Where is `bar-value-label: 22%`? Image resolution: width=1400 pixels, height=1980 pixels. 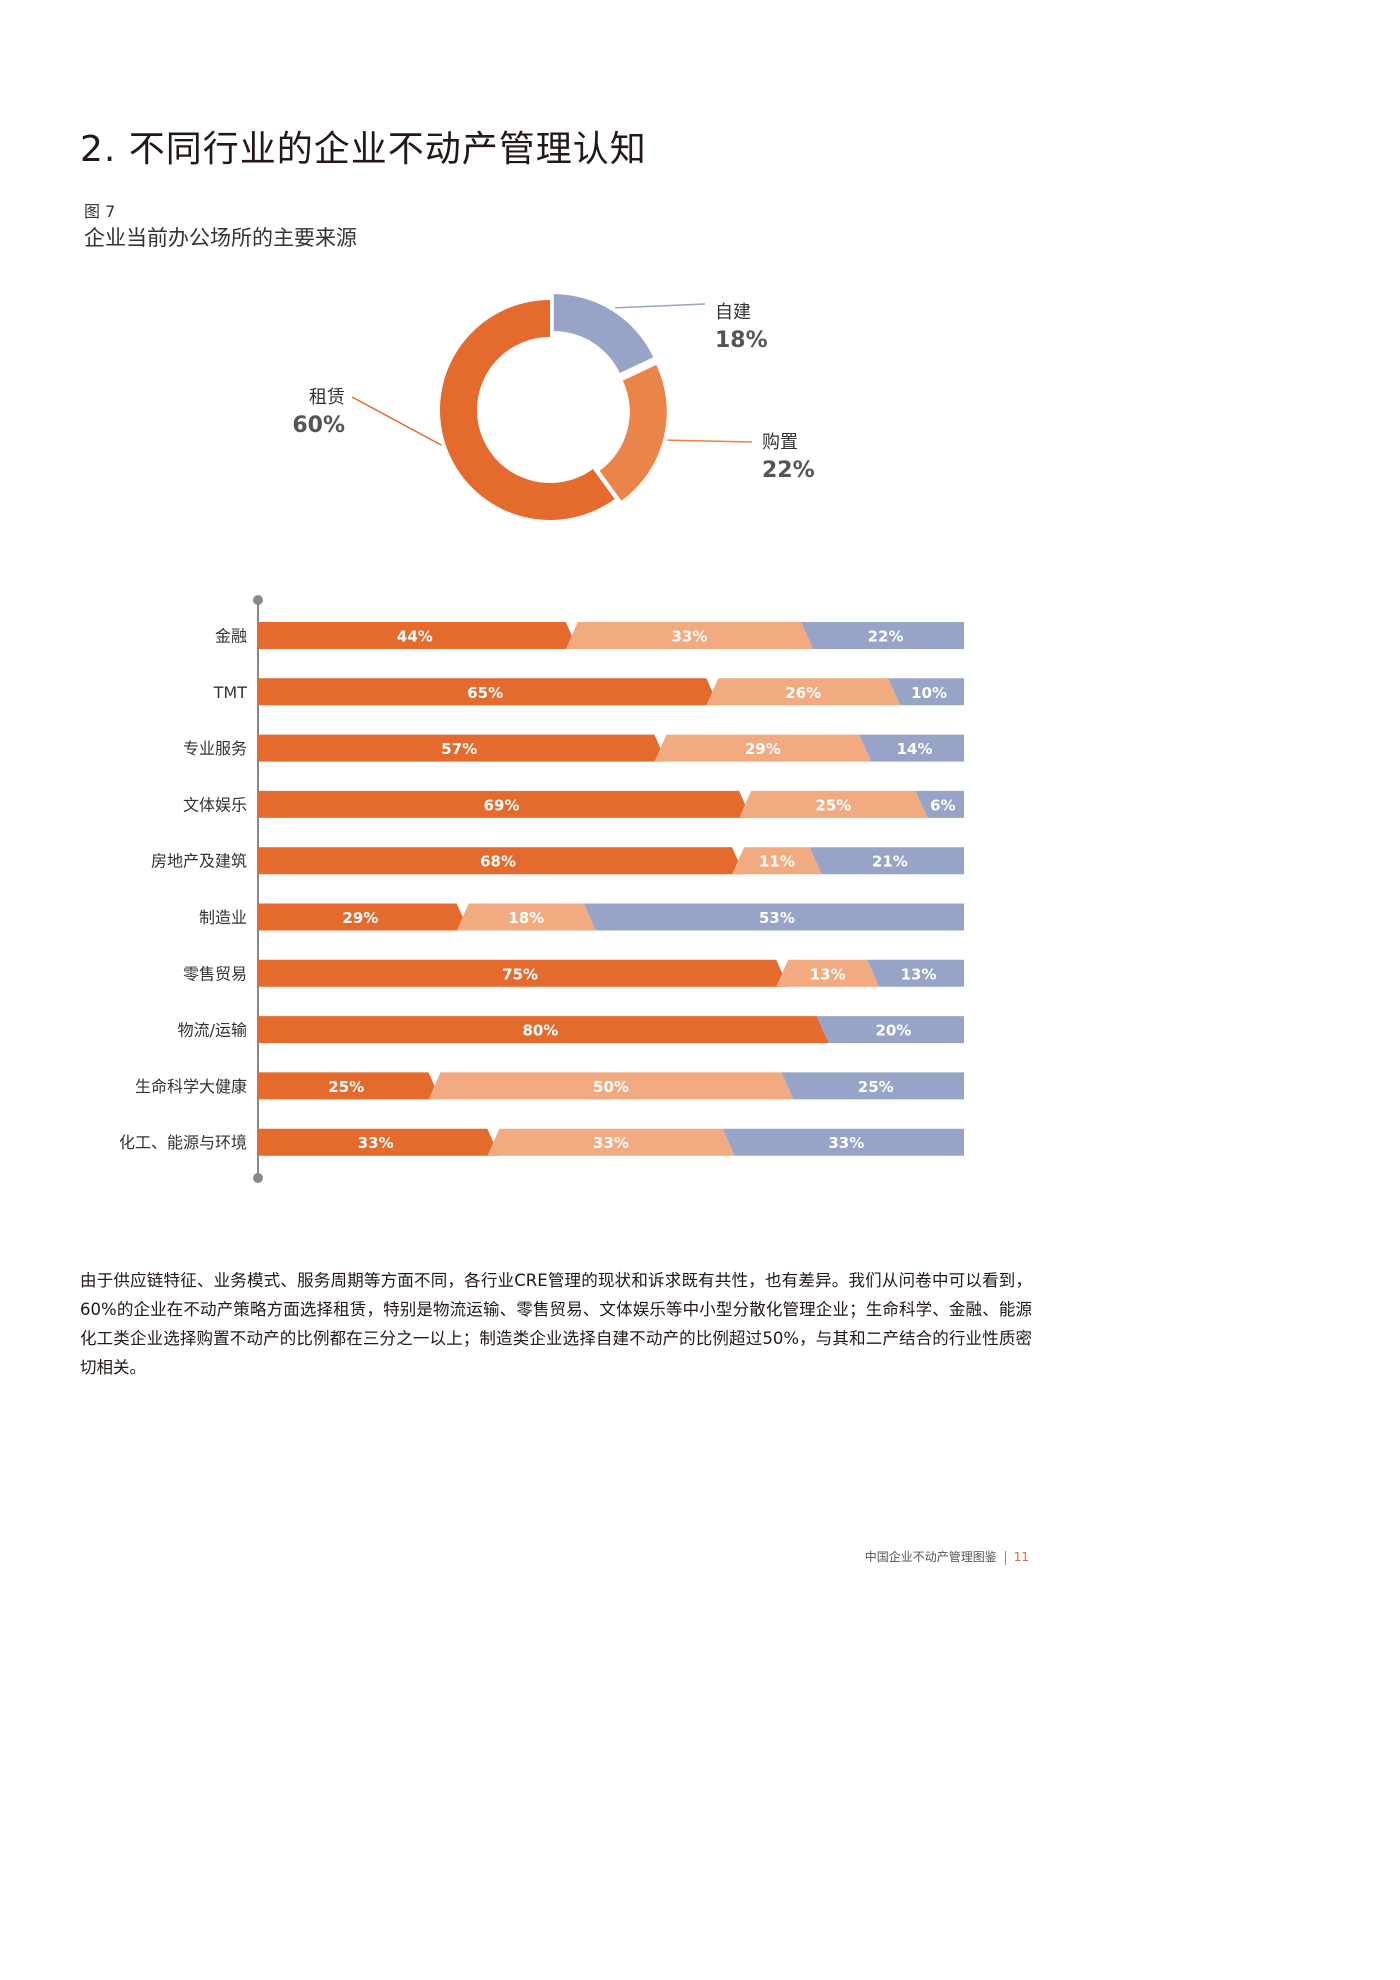 bar-value-label: 22% is located at coordinates (886, 637).